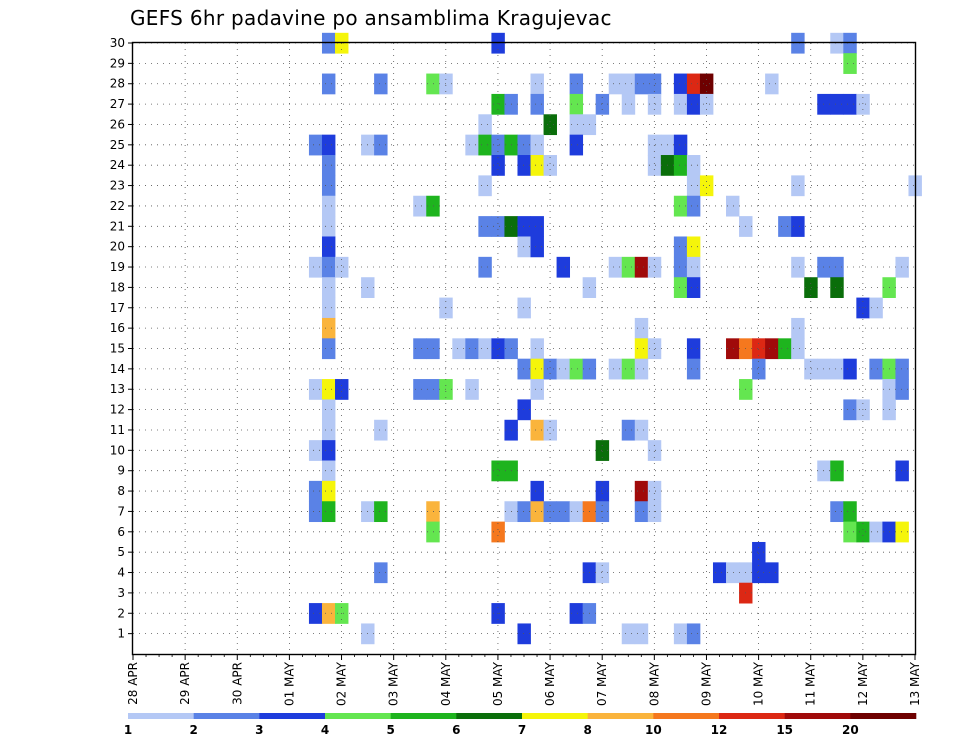 This screenshot has width=960, height=742. Describe the element at coordinates (394, 683) in the screenshot. I see `x-tick-label: 03 MAY` at that location.